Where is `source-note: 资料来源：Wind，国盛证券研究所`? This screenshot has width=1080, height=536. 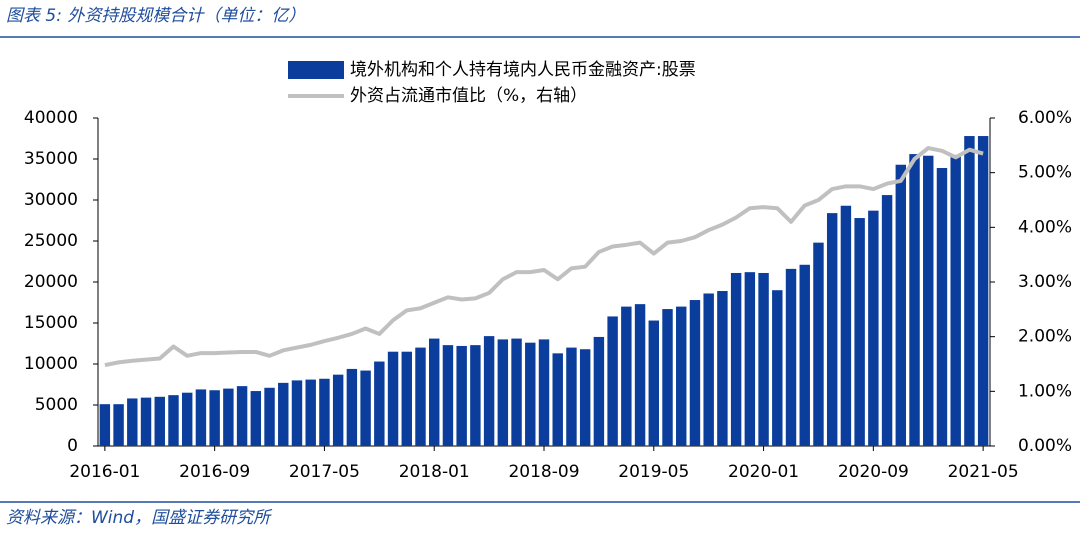 source-note: 资料来源：Wind，国盛证券研究所 is located at coordinates (139, 518).